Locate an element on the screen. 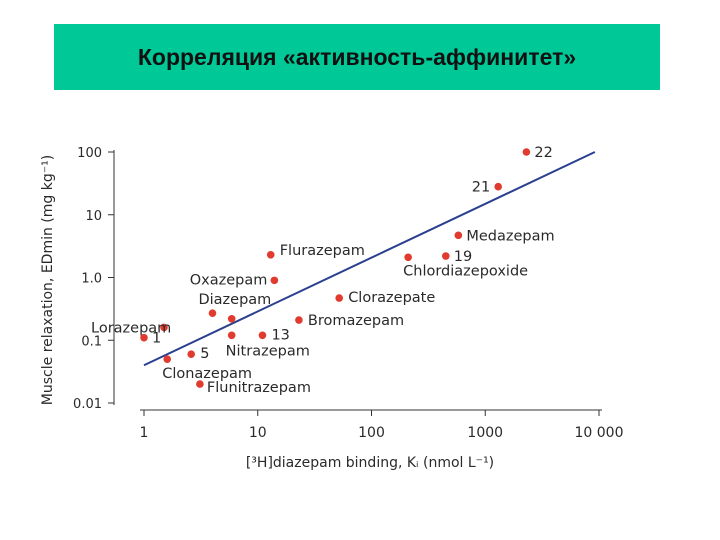 This screenshot has width=720, height=540. point-label: Flurazepam is located at coordinates (322, 251).